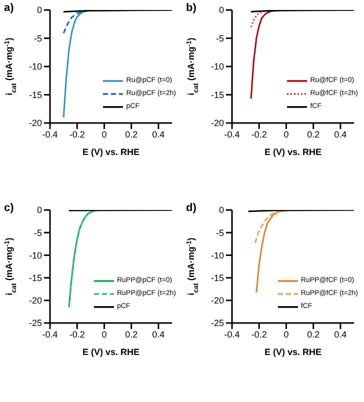 This screenshot has height=402, width=364. I want to click on chart-title: d), so click(191, 208).